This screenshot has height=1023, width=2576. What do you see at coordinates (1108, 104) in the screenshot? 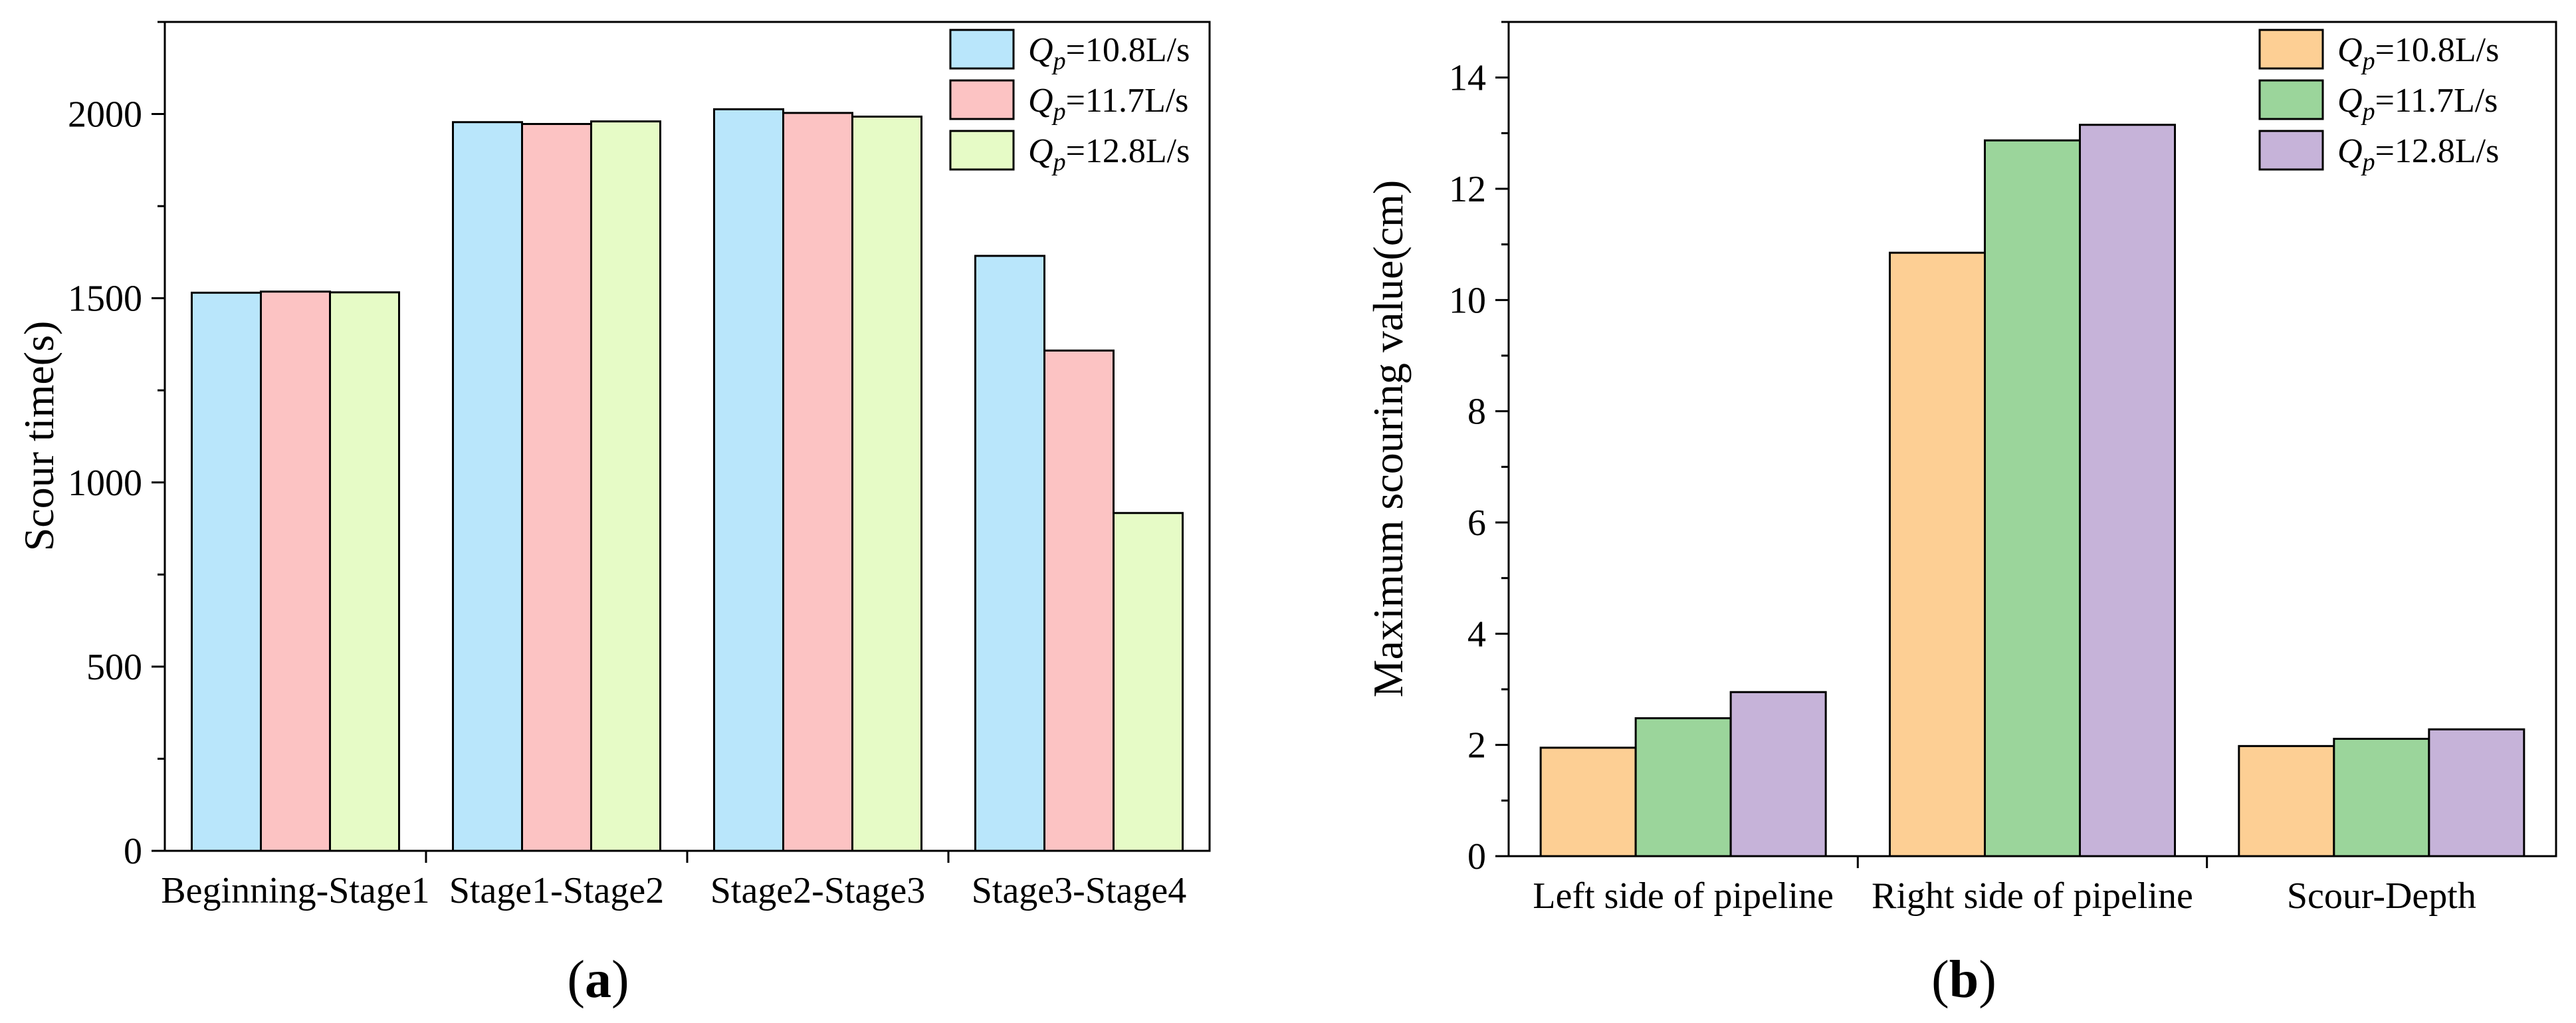
I see `panel-a-legend-label: Qp=11.7L/s` at bounding box center [1108, 104].